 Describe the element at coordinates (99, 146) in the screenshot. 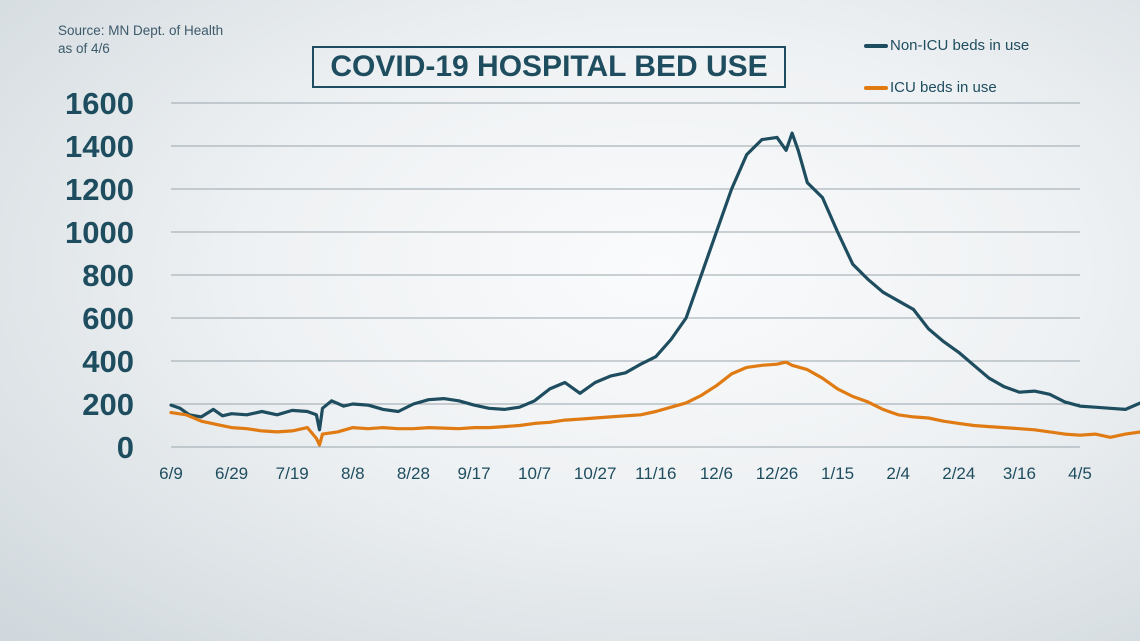

I see `y-tick-label: 1400` at that location.